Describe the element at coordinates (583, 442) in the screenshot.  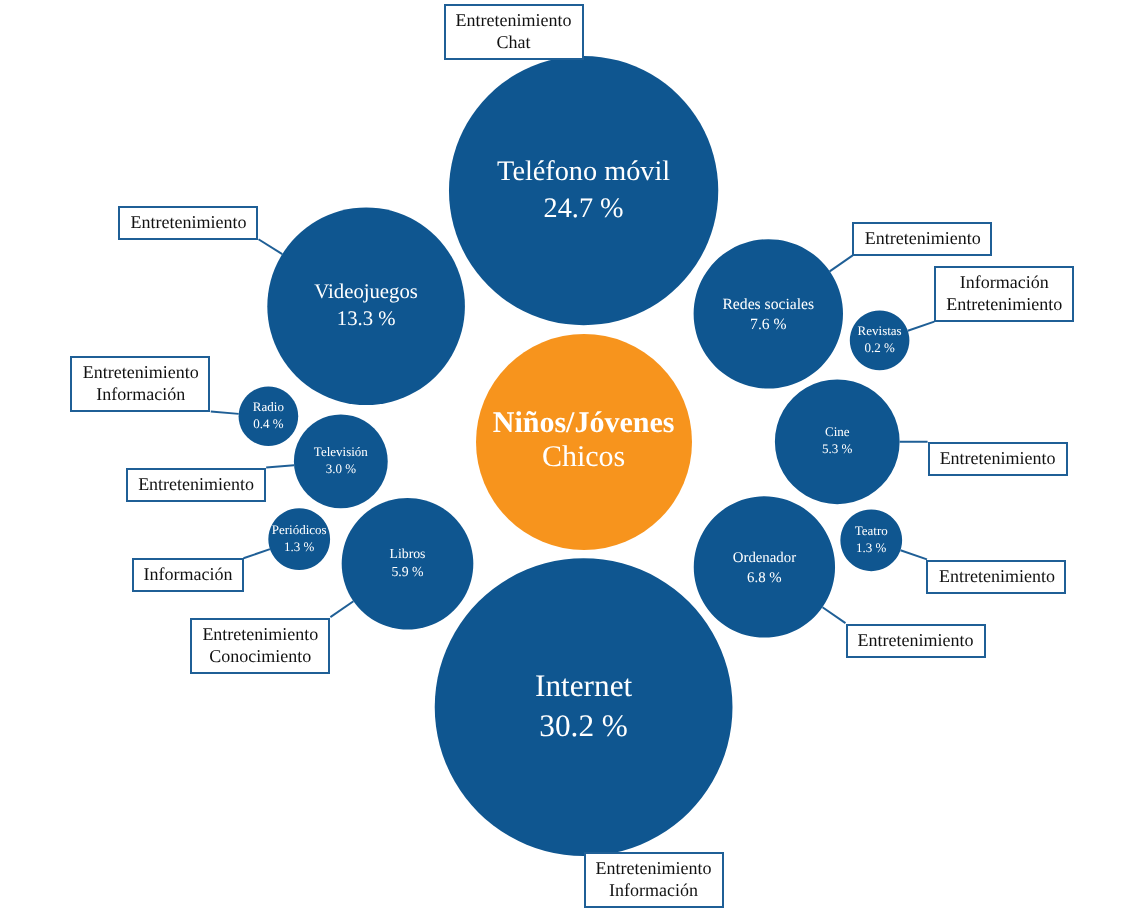
I see `centre-disc: Niños/Jóvenes Chicos` at that location.